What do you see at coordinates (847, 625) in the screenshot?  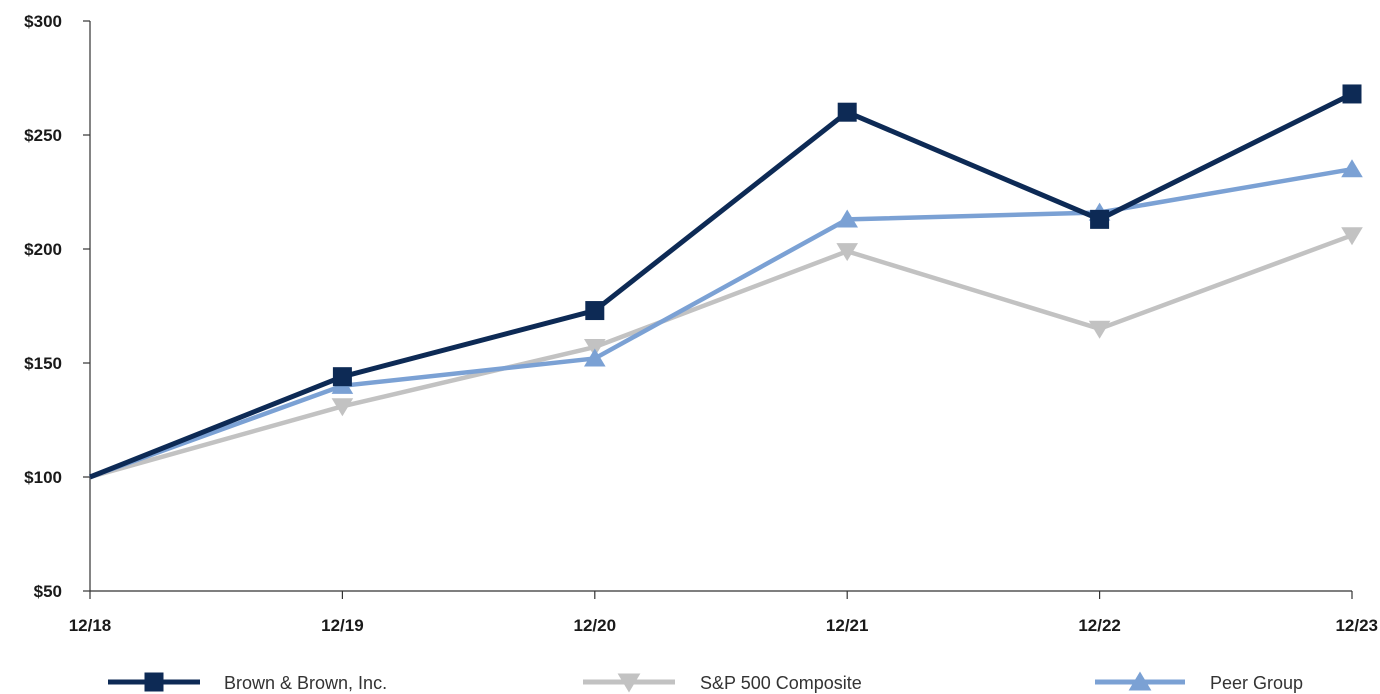 I see `x-tick-label: 12/21` at bounding box center [847, 625].